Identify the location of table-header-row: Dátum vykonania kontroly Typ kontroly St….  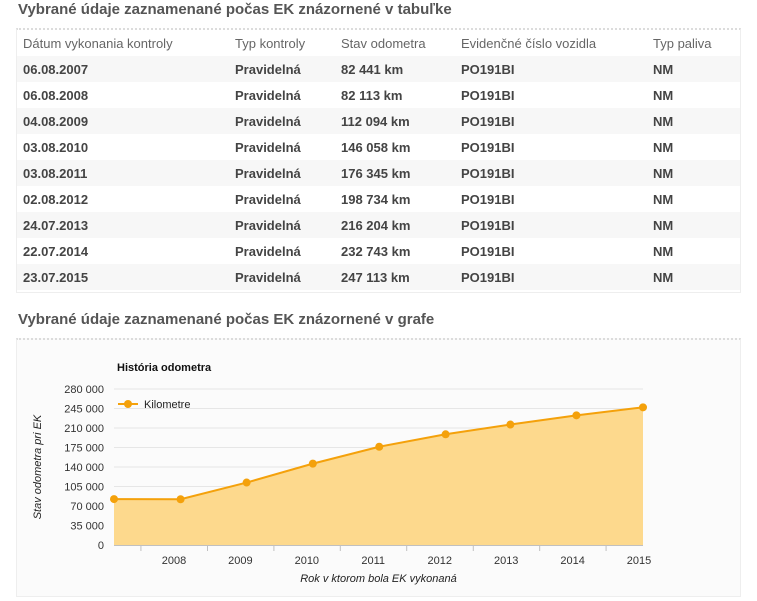
(378, 43).